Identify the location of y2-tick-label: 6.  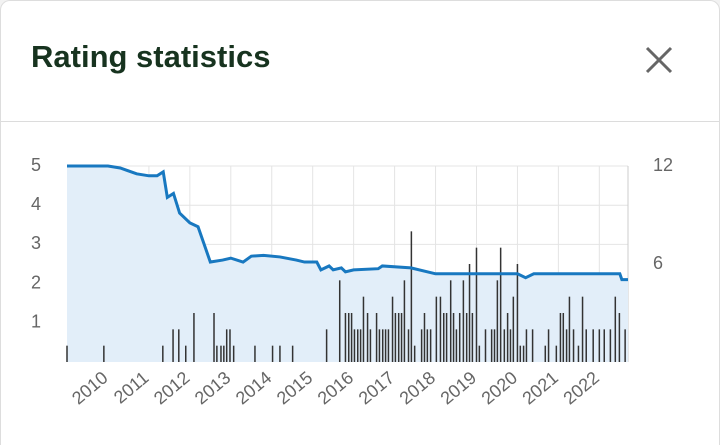
(658, 263).